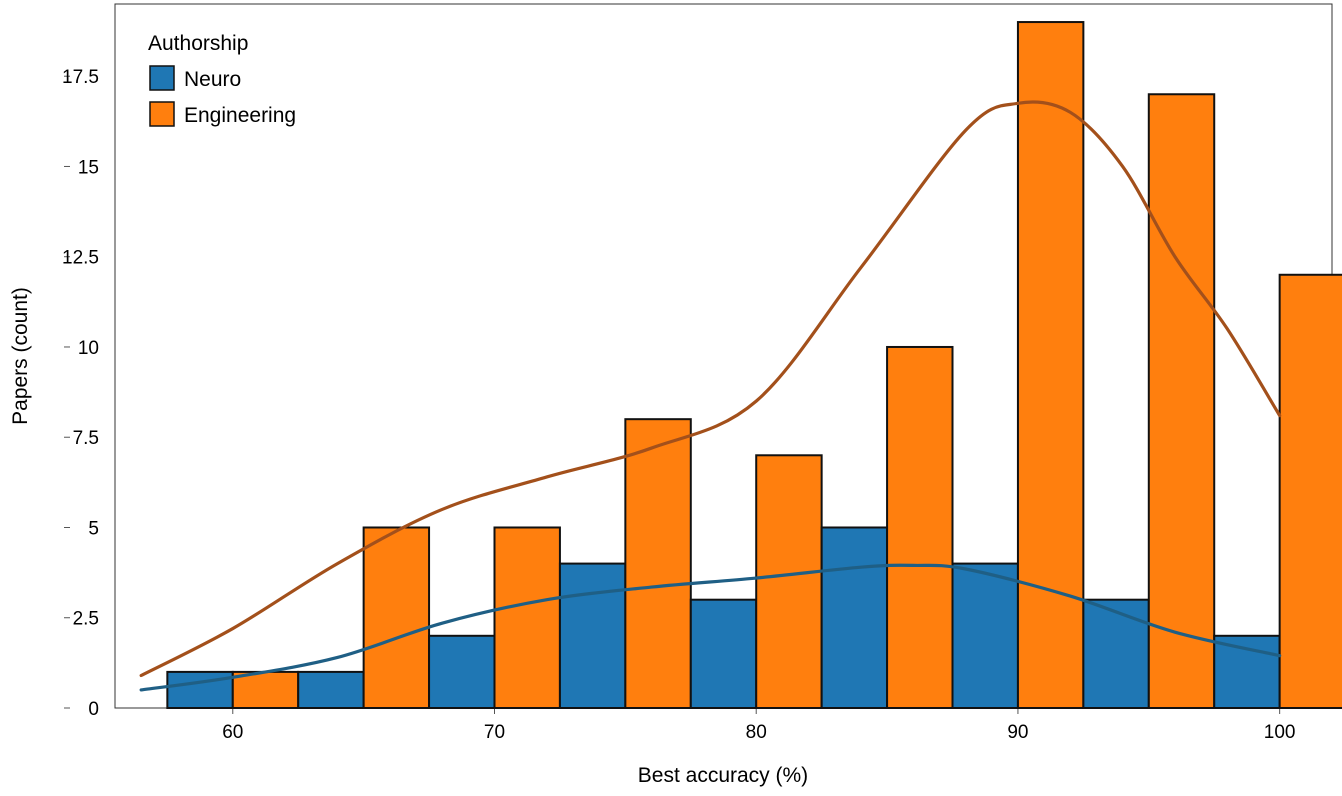 The width and height of the screenshot is (1342, 796). I want to click on kde-line-neuro, so click(710, 627).